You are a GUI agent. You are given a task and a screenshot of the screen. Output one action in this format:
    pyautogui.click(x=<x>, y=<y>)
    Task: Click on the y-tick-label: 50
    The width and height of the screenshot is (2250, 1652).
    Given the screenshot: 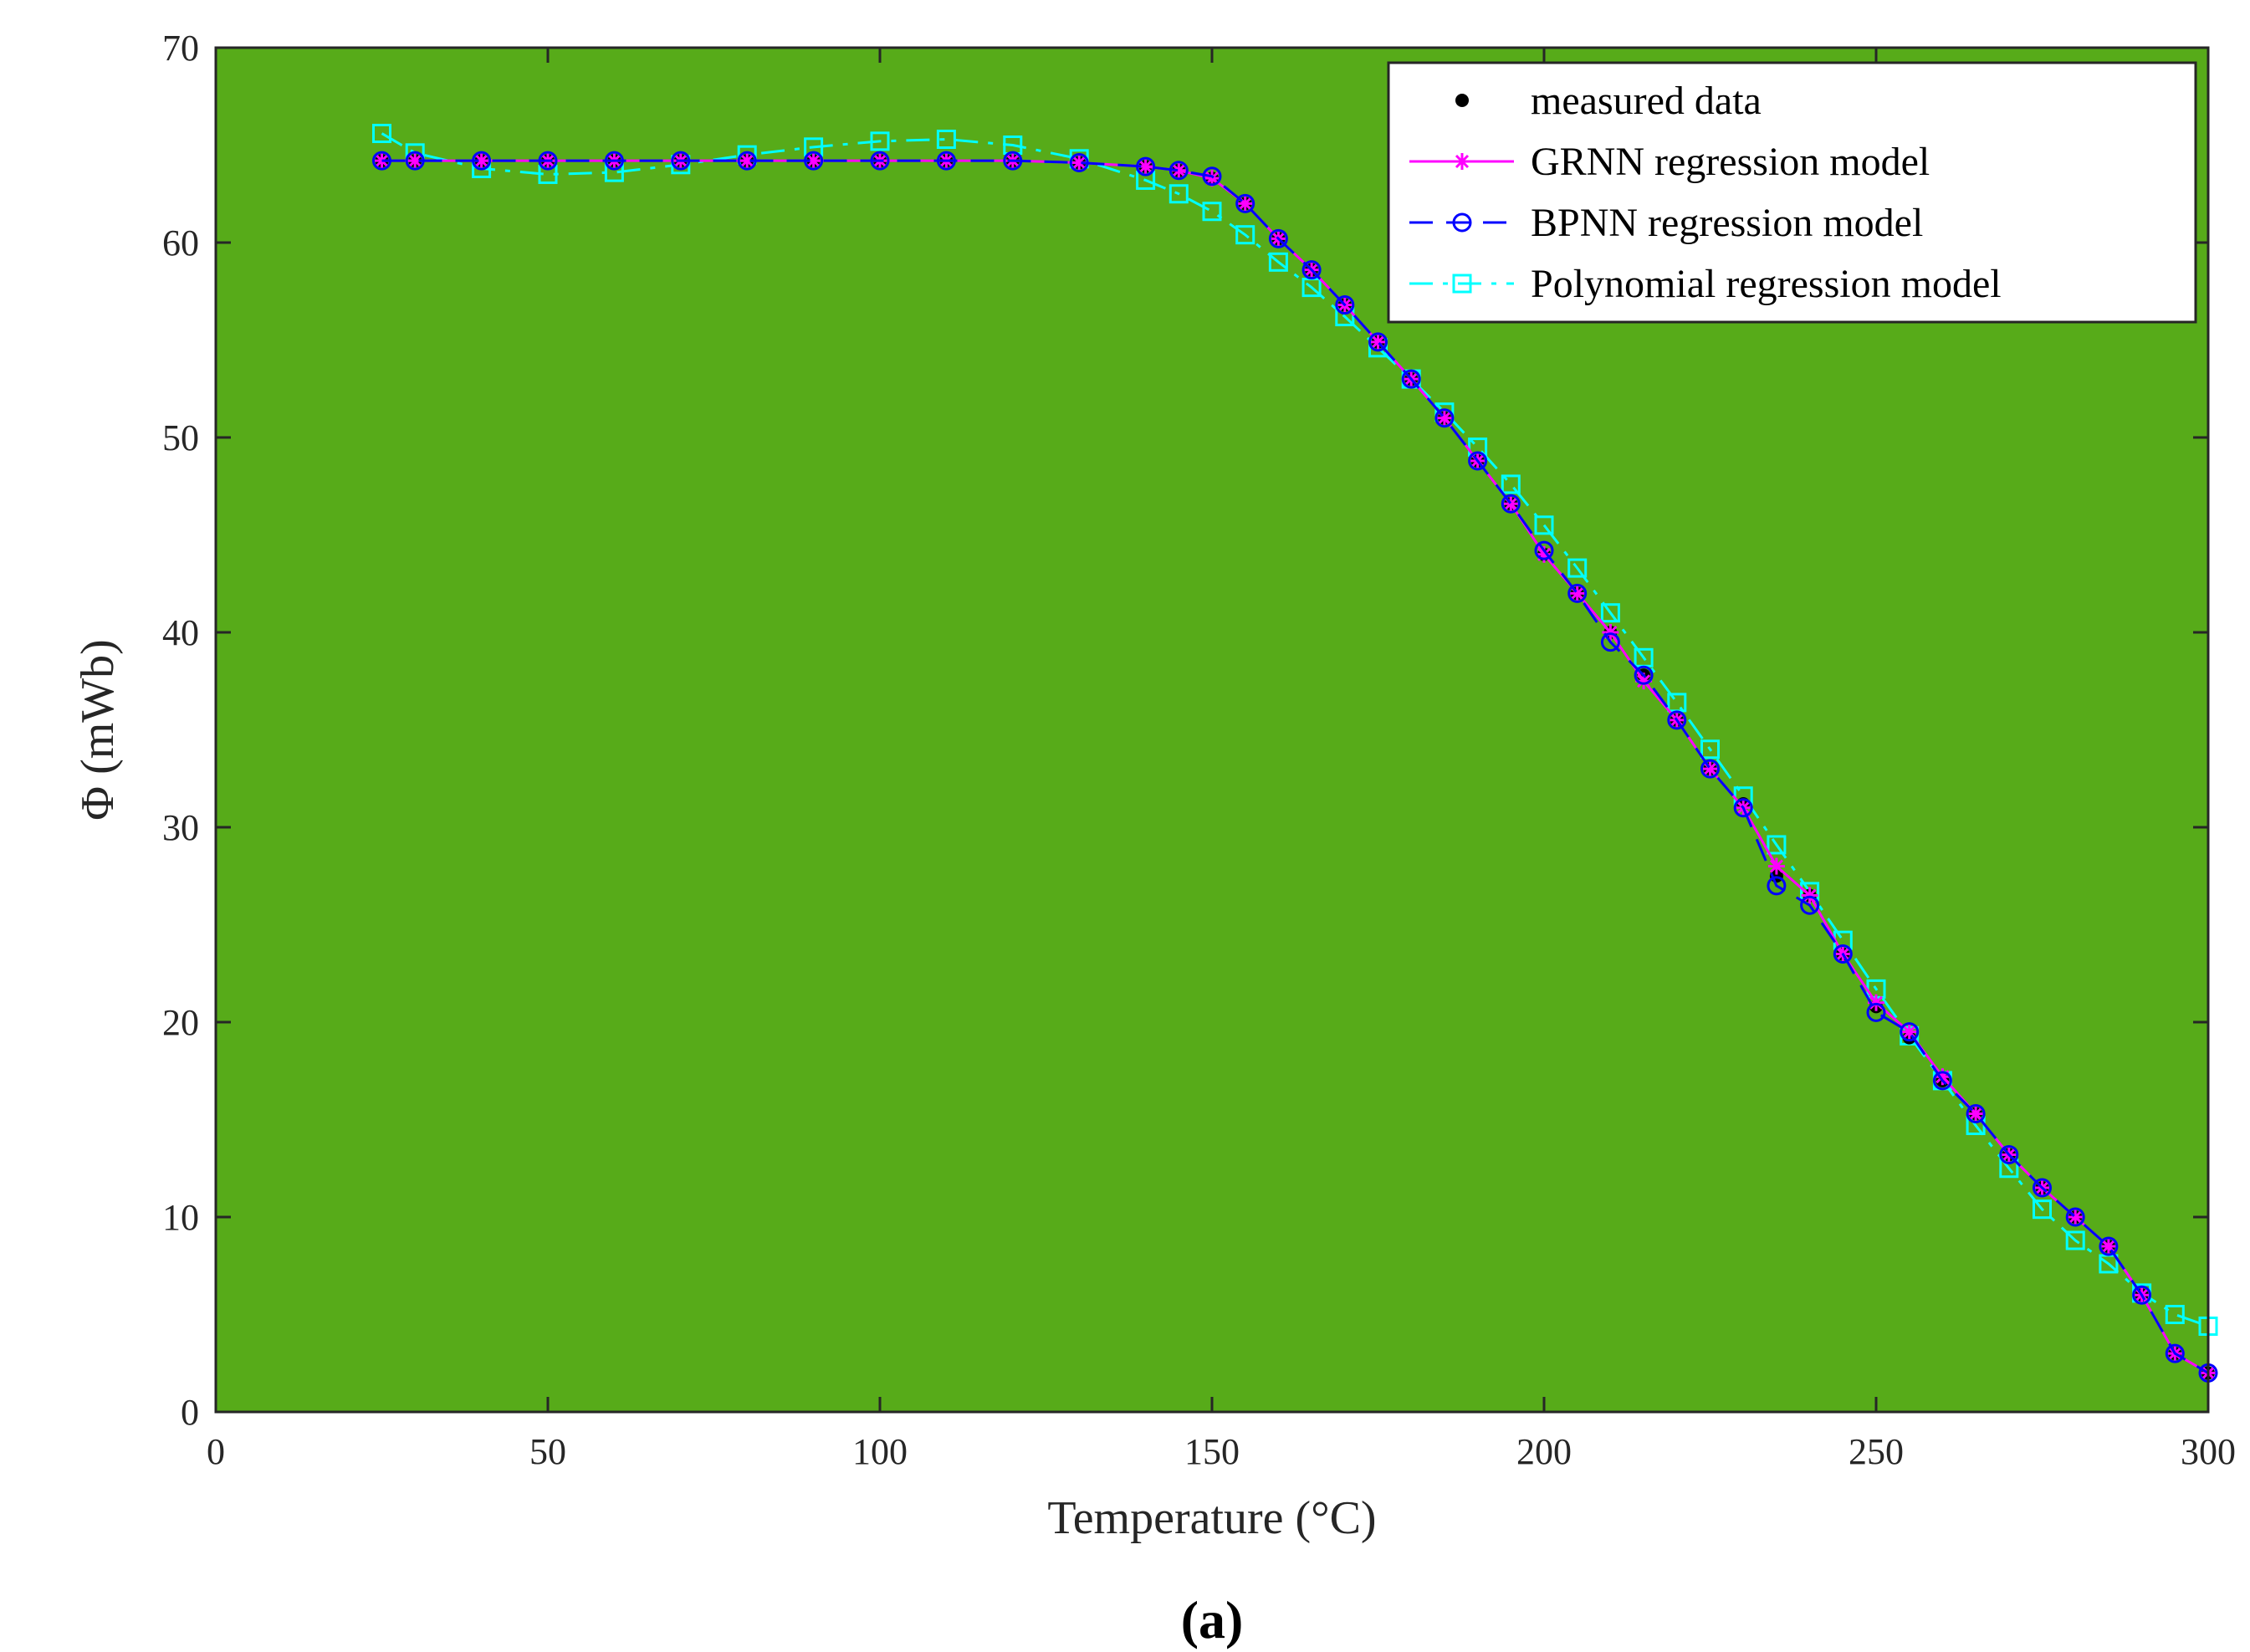 What is the action you would take?
    pyautogui.click(x=180, y=437)
    